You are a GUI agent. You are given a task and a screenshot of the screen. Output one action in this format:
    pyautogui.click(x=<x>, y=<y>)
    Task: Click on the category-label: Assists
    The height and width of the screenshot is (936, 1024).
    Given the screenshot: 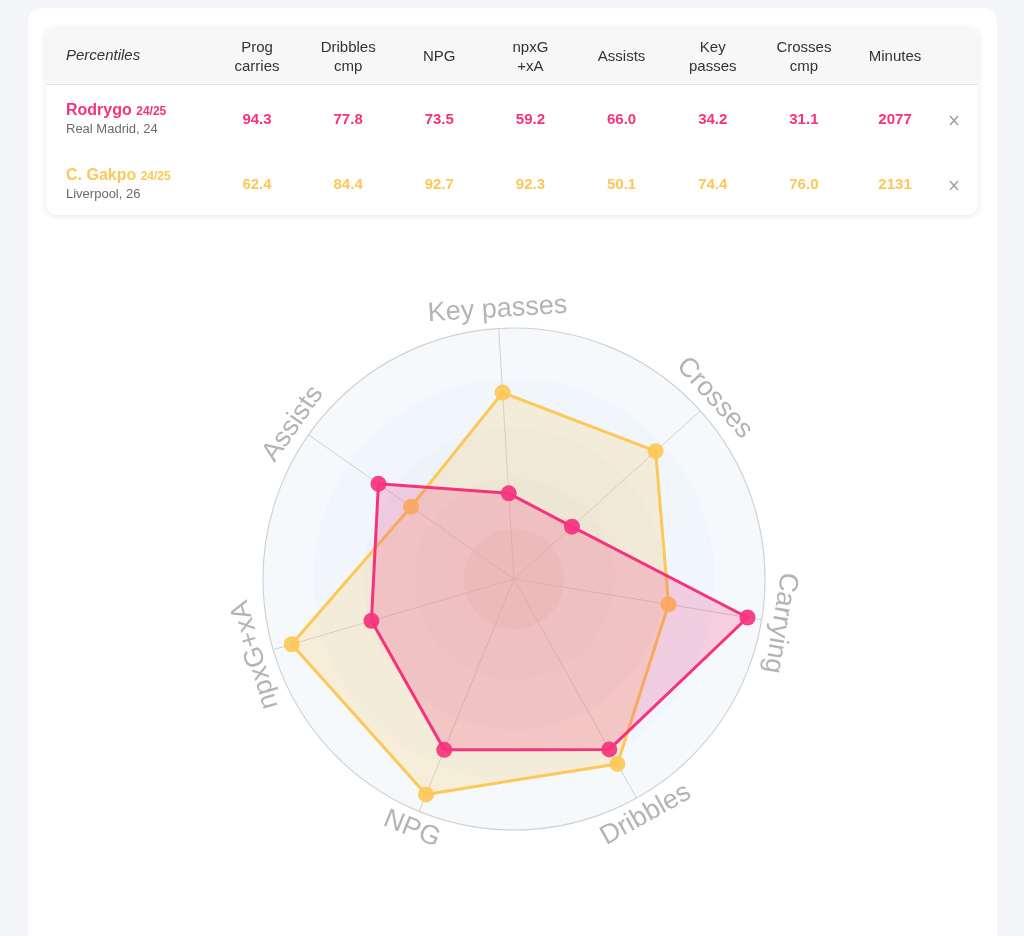 What is the action you would take?
    pyautogui.click(x=621, y=55)
    